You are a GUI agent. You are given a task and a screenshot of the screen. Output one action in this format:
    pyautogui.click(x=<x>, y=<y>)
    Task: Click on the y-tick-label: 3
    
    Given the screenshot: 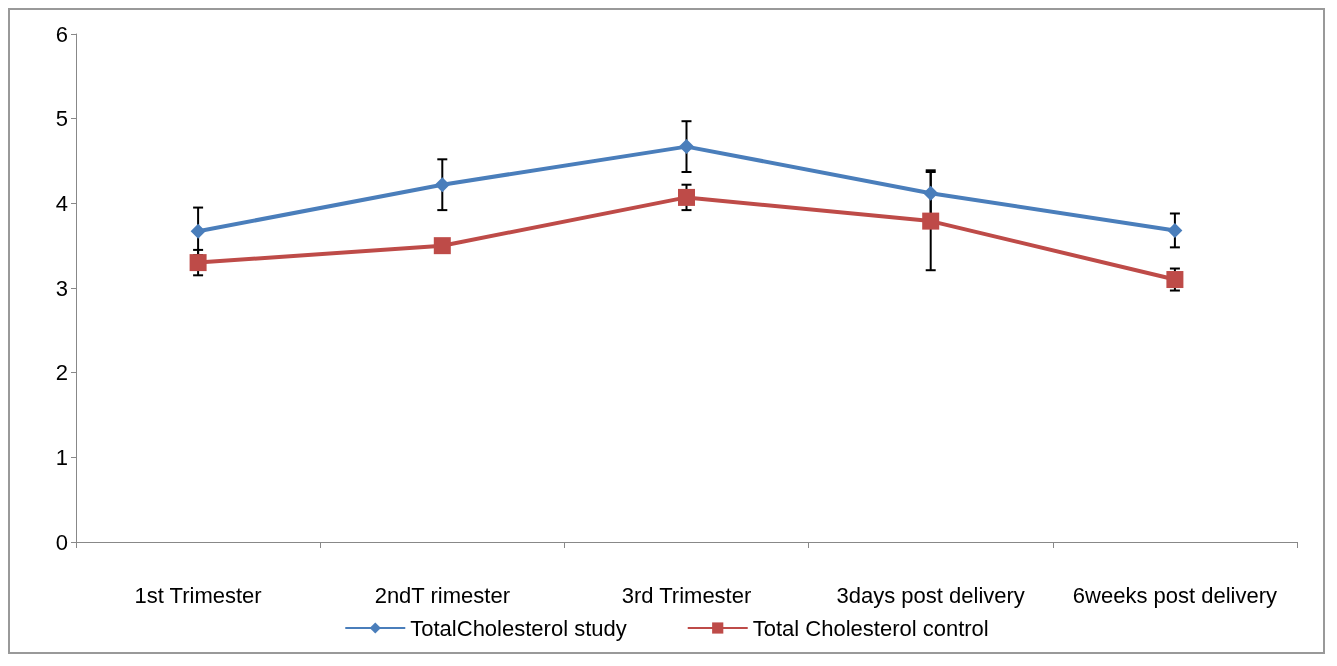 What is the action you would take?
    pyautogui.click(x=61, y=288)
    